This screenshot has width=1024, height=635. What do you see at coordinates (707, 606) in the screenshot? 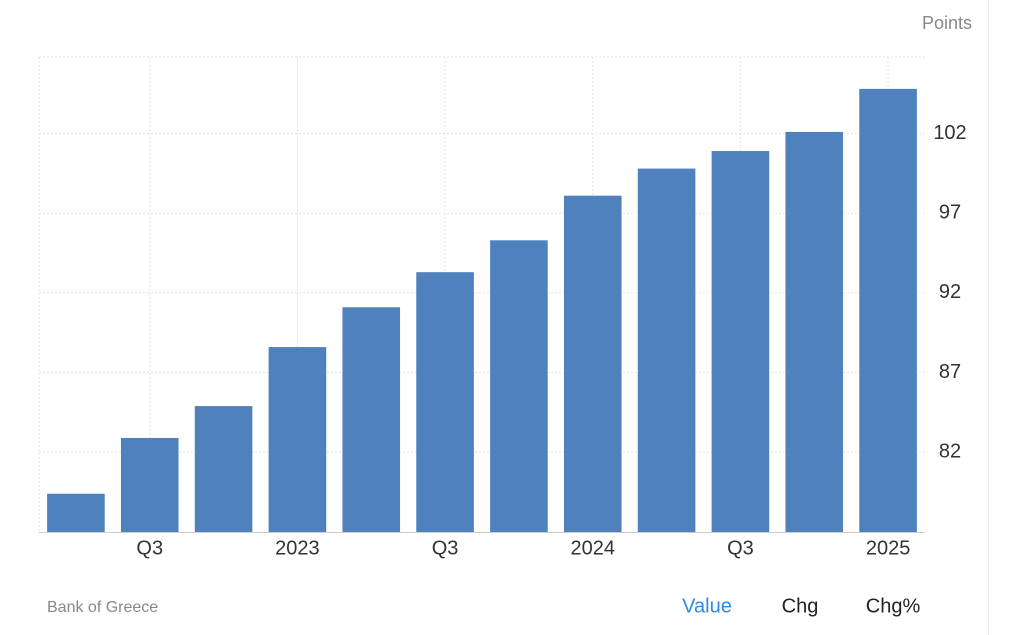
I see `value-button: Value` at bounding box center [707, 606].